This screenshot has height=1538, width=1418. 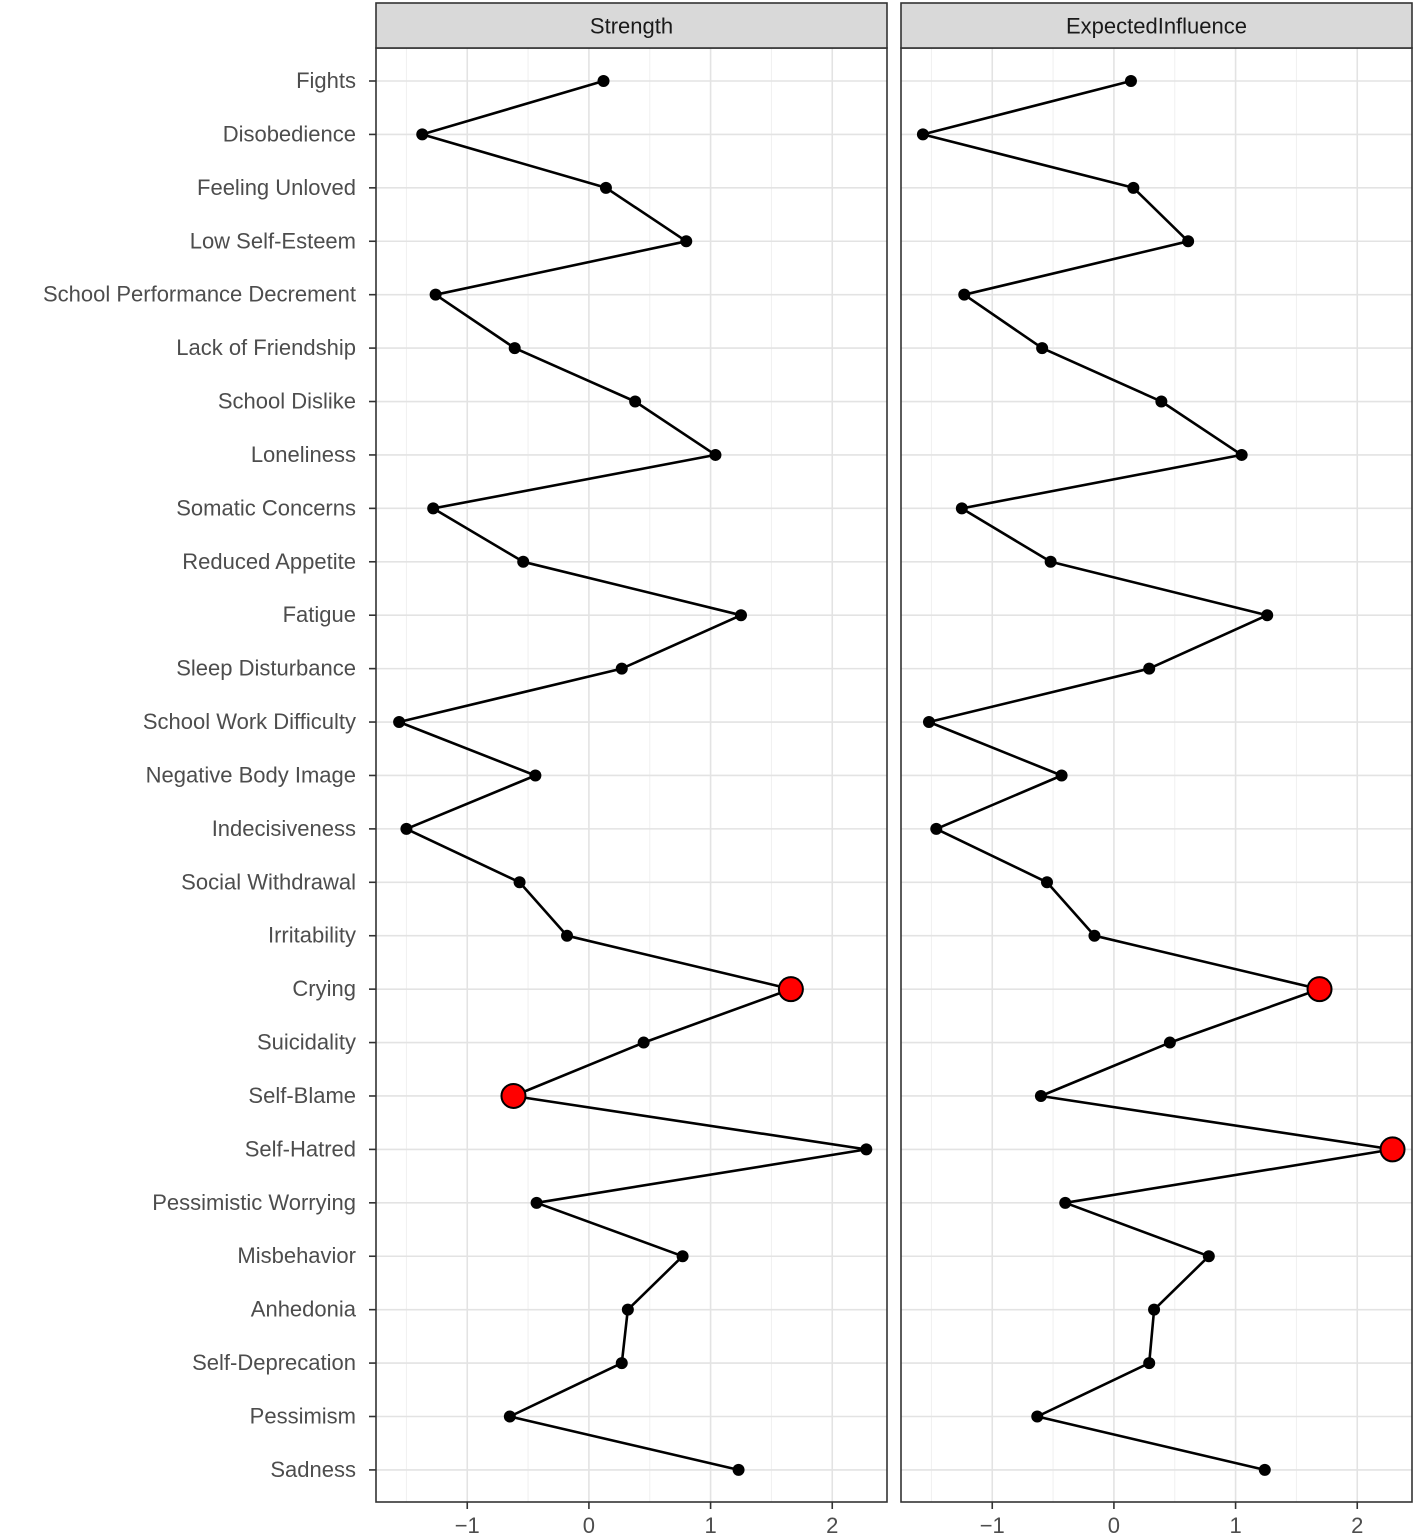 What do you see at coordinates (467, 1525) in the screenshot?
I see `panel-strength-x-tick-label: −1` at bounding box center [467, 1525].